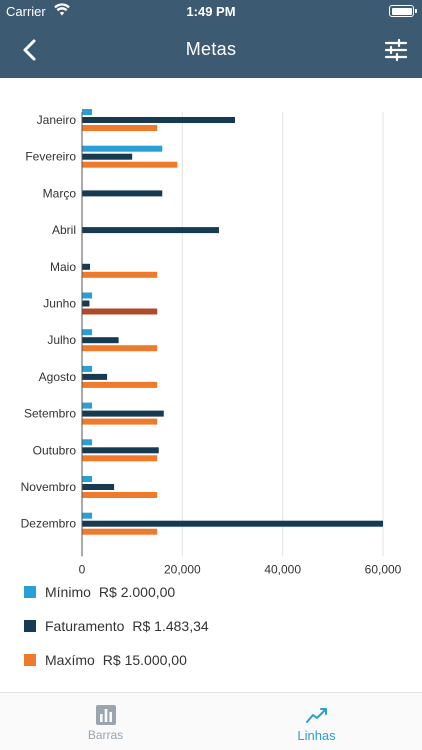  What do you see at coordinates (316, 715) in the screenshot?
I see `line-chart-icon` at bounding box center [316, 715].